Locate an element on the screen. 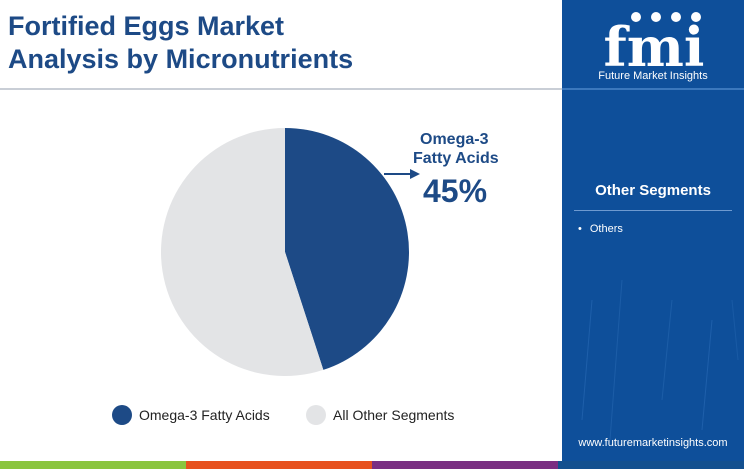  footer-segment-orange is located at coordinates (279, 465).